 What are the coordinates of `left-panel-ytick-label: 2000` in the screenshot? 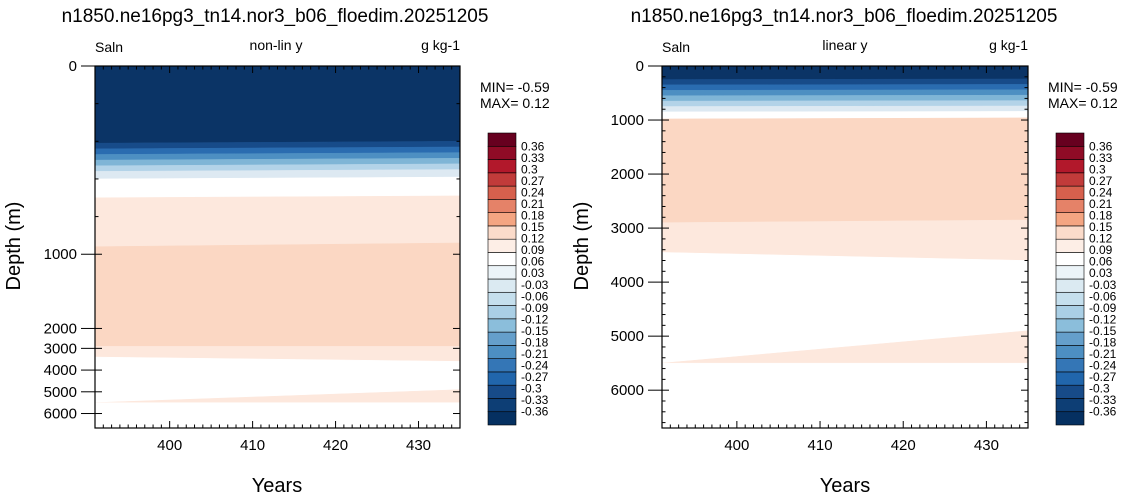 It's located at (60, 328).